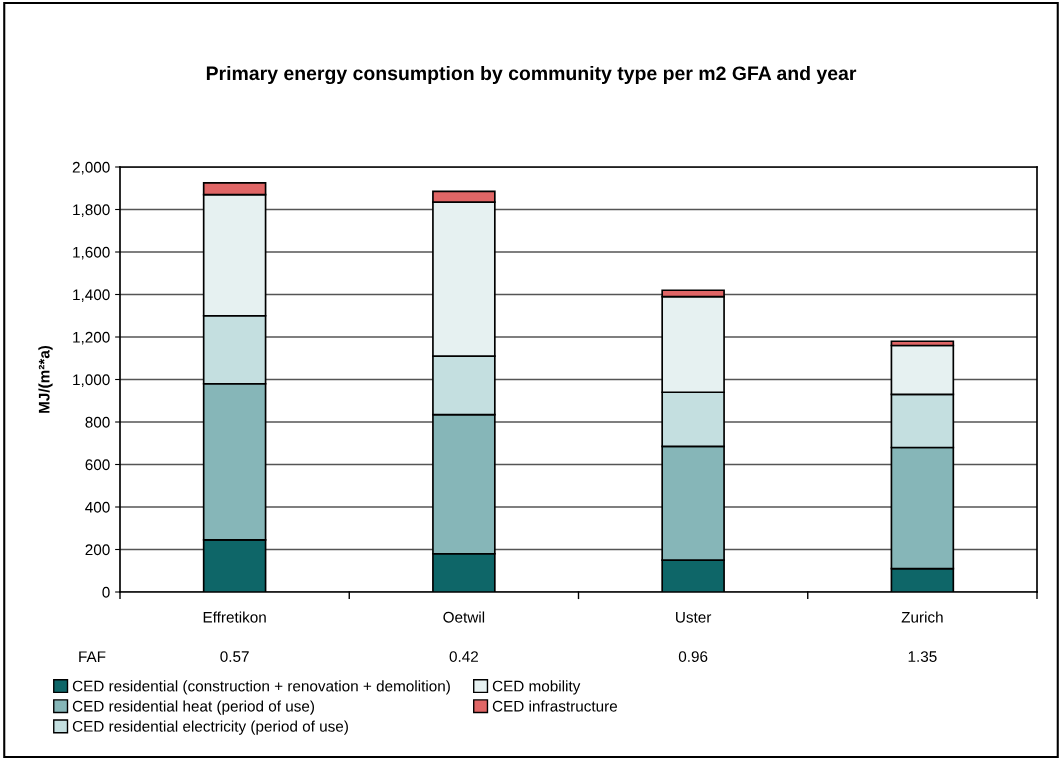 Image resolution: width=1062 pixels, height=760 pixels. I want to click on y-tick-label: 200, so click(97, 550).